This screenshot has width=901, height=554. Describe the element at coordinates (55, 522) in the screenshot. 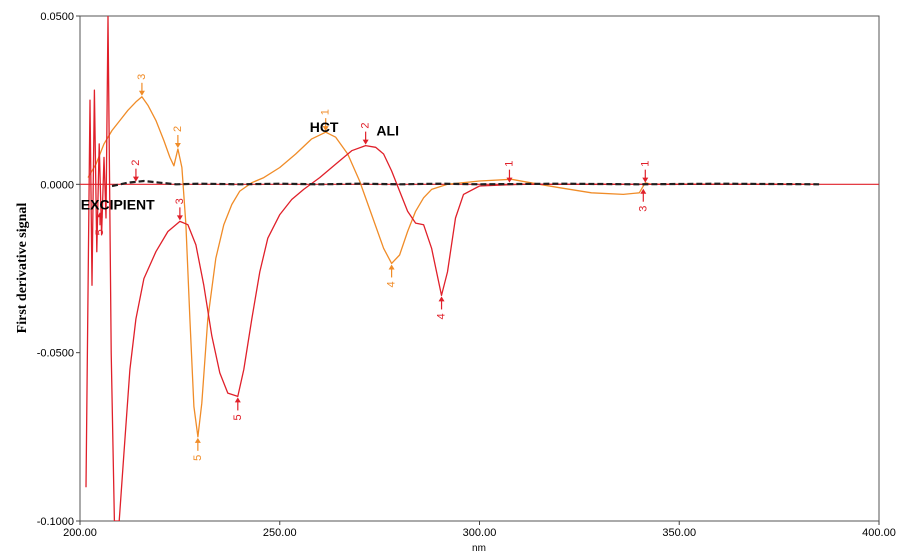

I see `y-tick-label: -0.1000` at that location.